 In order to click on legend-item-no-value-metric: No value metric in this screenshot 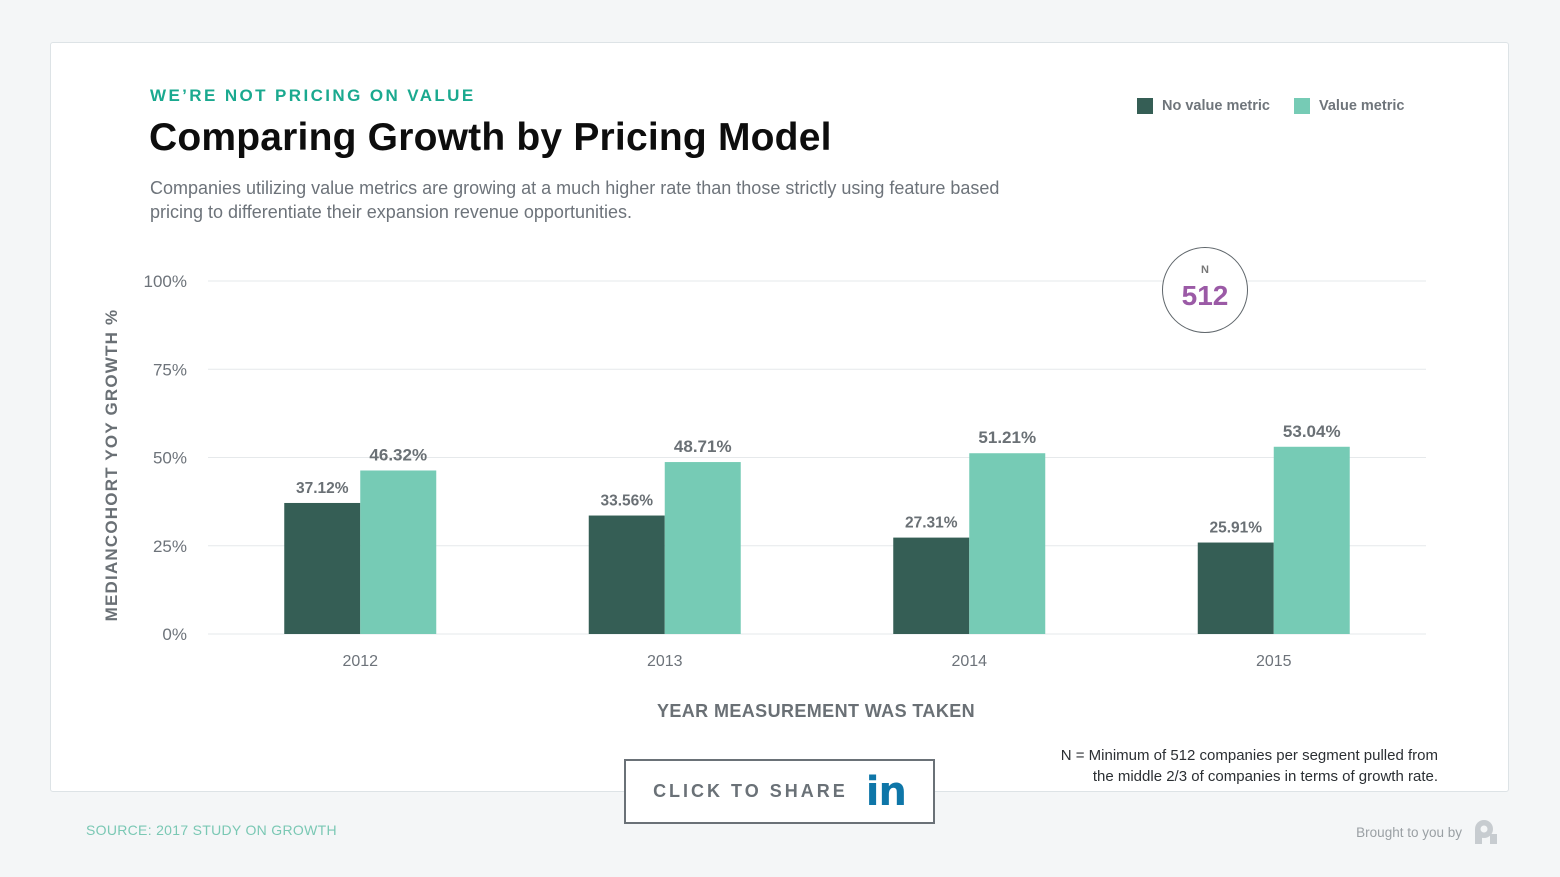, I will do `click(1203, 106)`.